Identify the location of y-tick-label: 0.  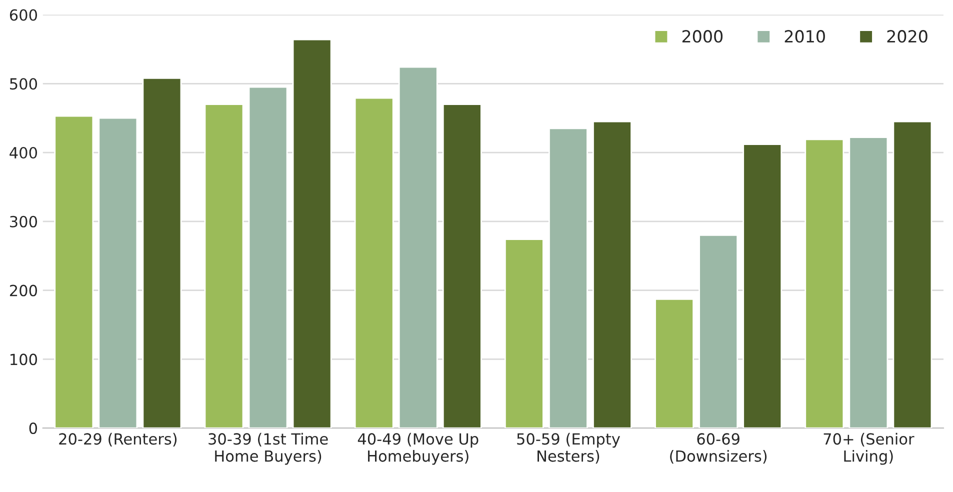
(33, 428).